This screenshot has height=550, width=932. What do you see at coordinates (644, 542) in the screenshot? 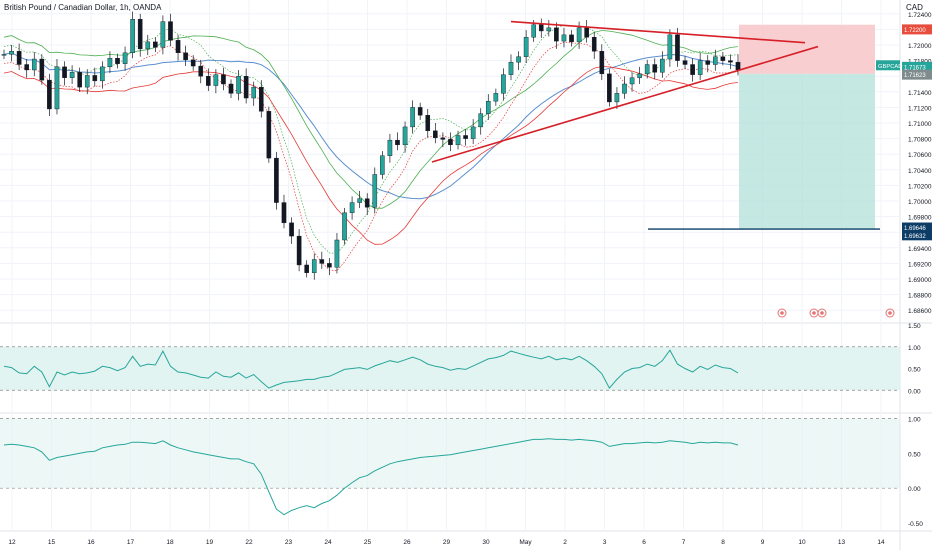
I see `date-tick-label: 6` at bounding box center [644, 542].